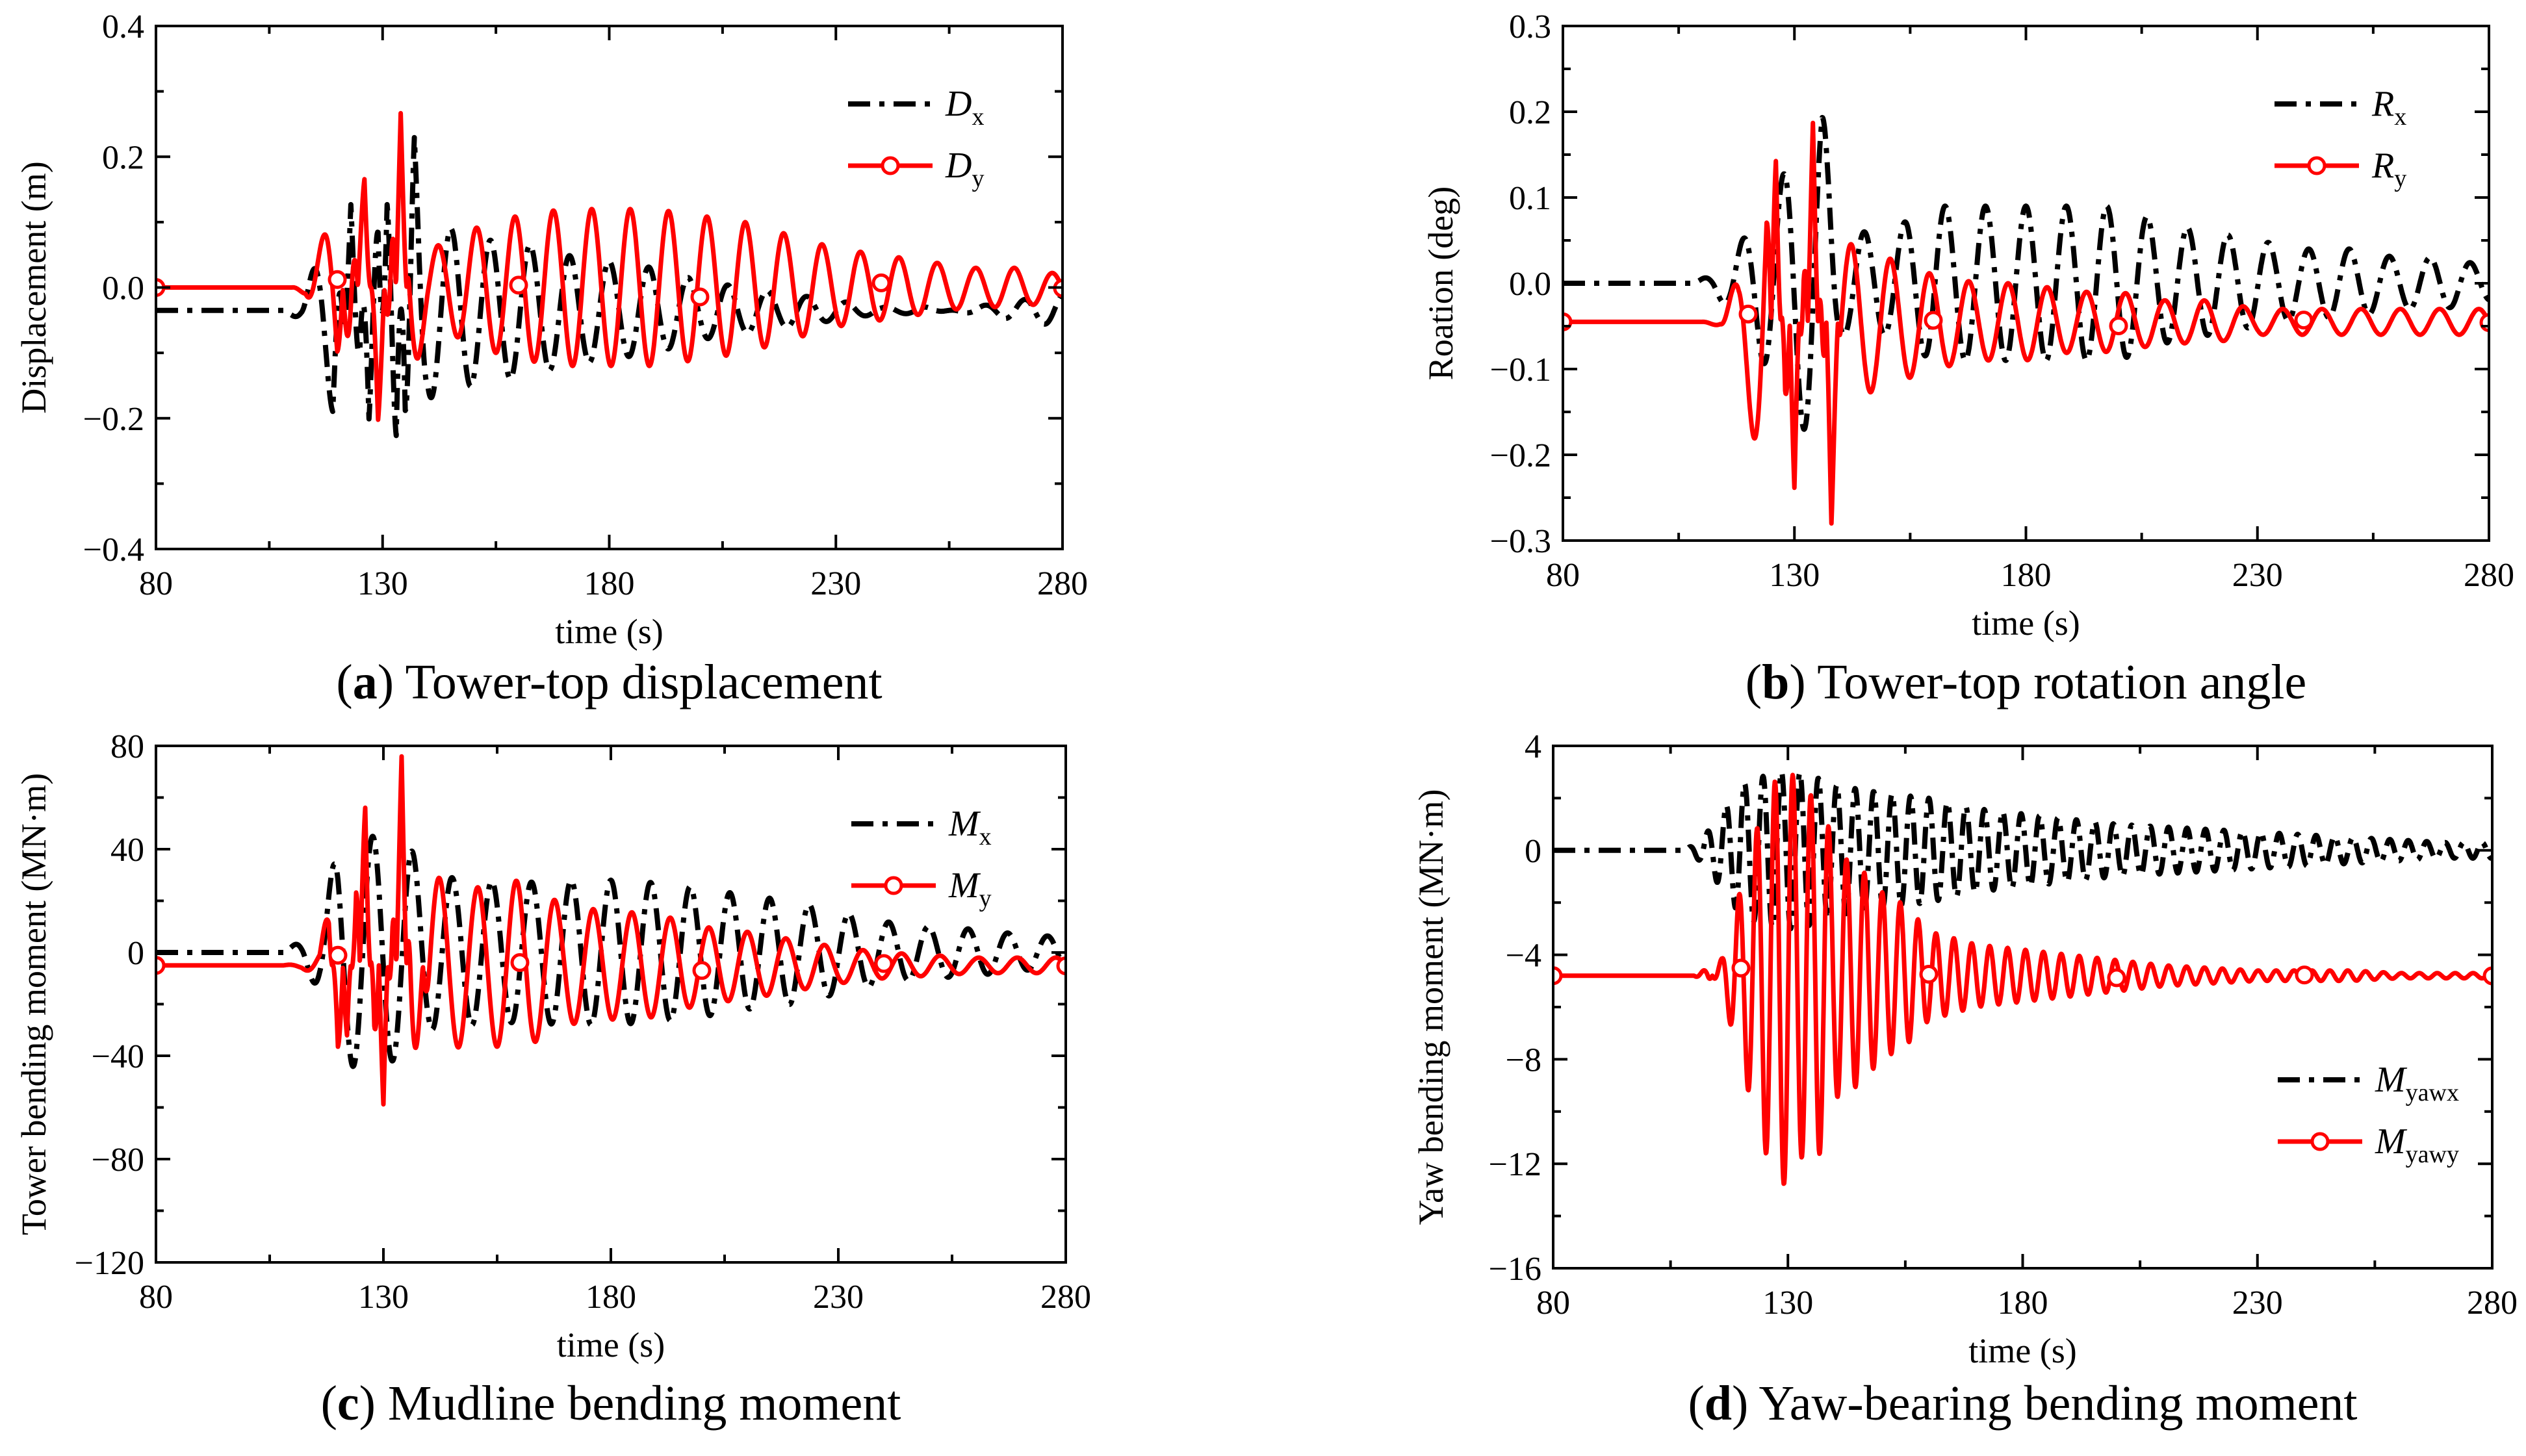  I want to click on y-tick-label: −4, so click(1524, 957).